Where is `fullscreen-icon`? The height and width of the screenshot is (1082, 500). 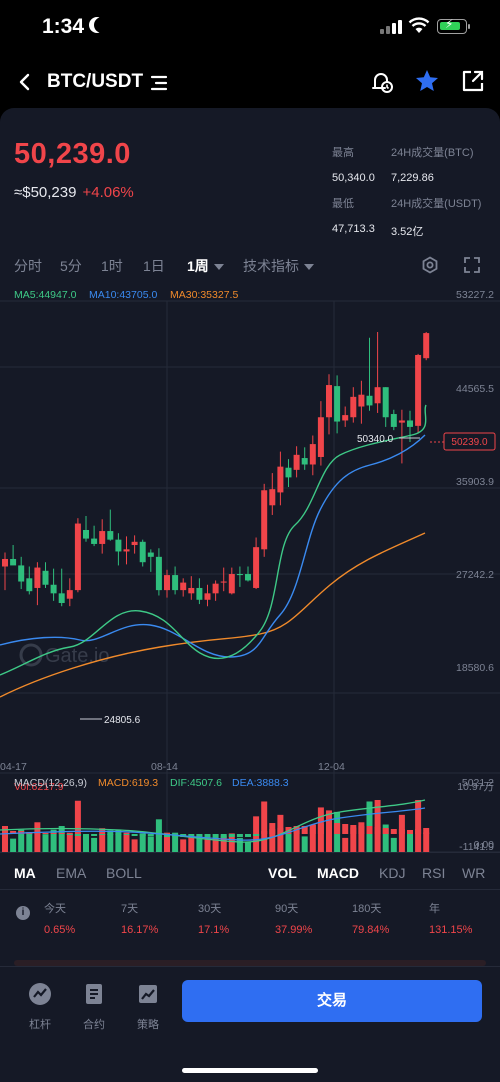
fullscreen-icon is located at coordinates (472, 265).